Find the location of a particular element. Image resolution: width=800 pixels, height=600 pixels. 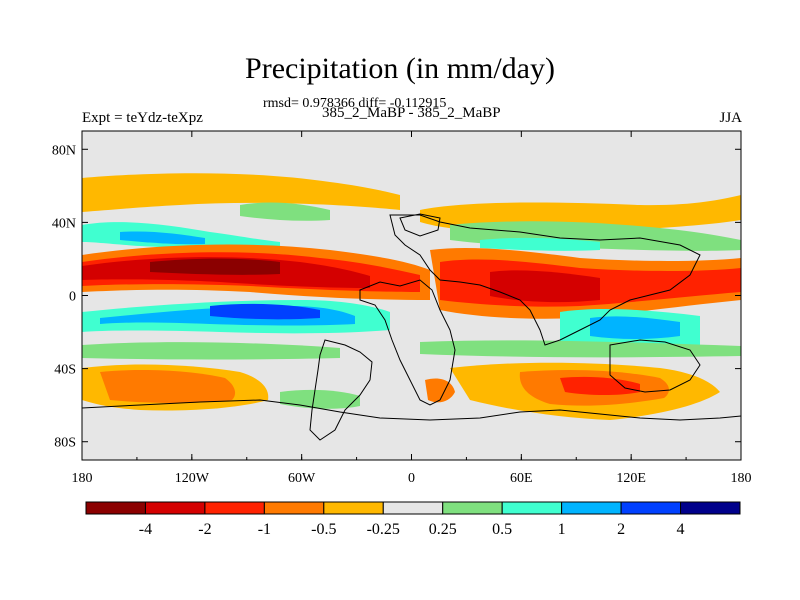

asia-darkred is located at coordinates (545, 286).